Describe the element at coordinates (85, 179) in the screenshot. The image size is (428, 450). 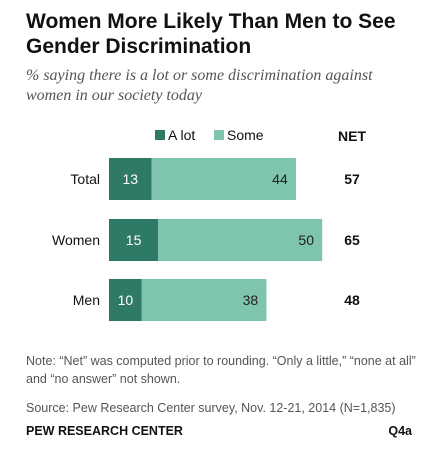
I see `category-label: Total` at that location.